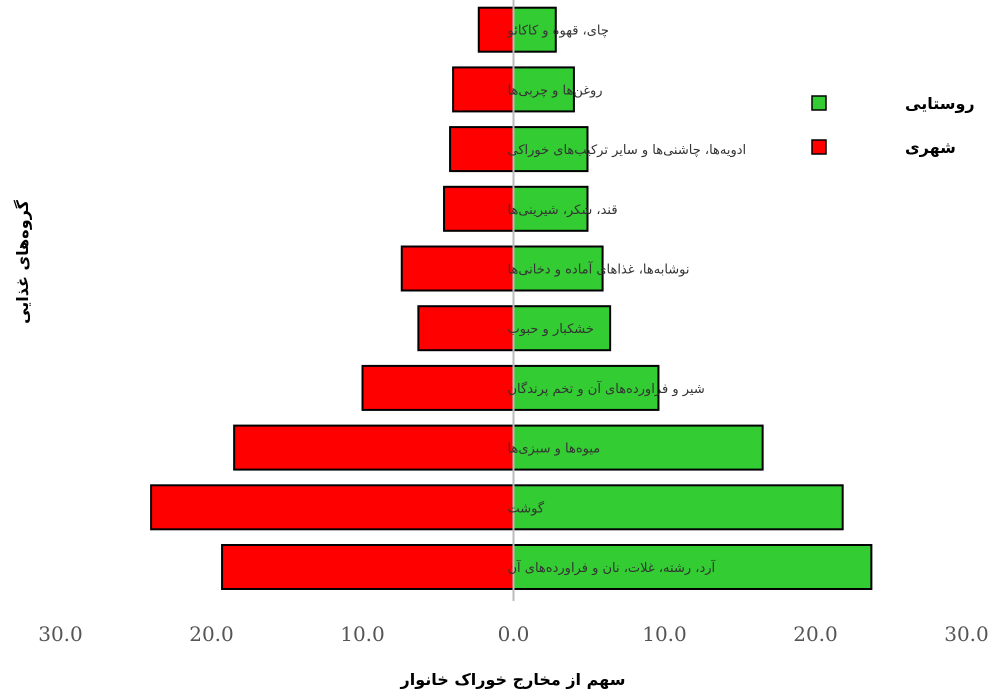 This screenshot has height=693, width=992. I want to click on legend: روستایی شهری, so click(893, 125).